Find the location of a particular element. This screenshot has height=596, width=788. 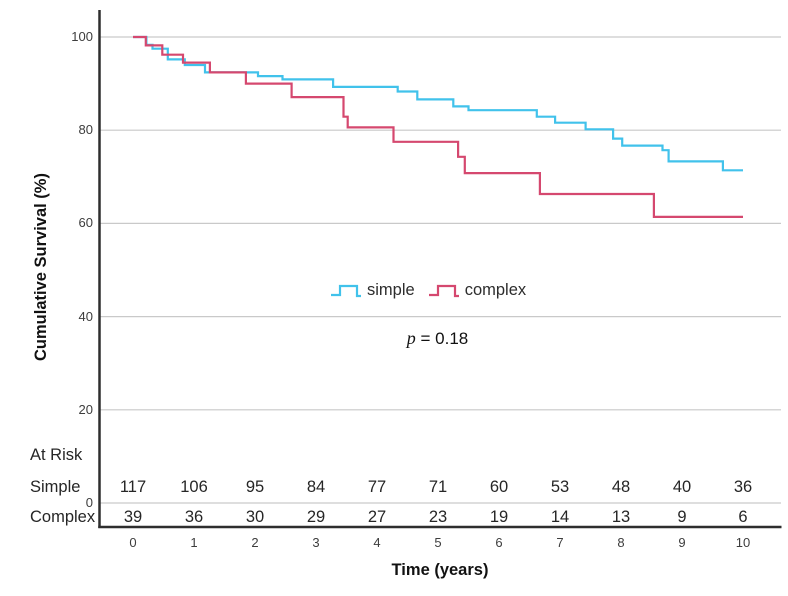

x-tick-label: 3 is located at coordinates (316, 542).